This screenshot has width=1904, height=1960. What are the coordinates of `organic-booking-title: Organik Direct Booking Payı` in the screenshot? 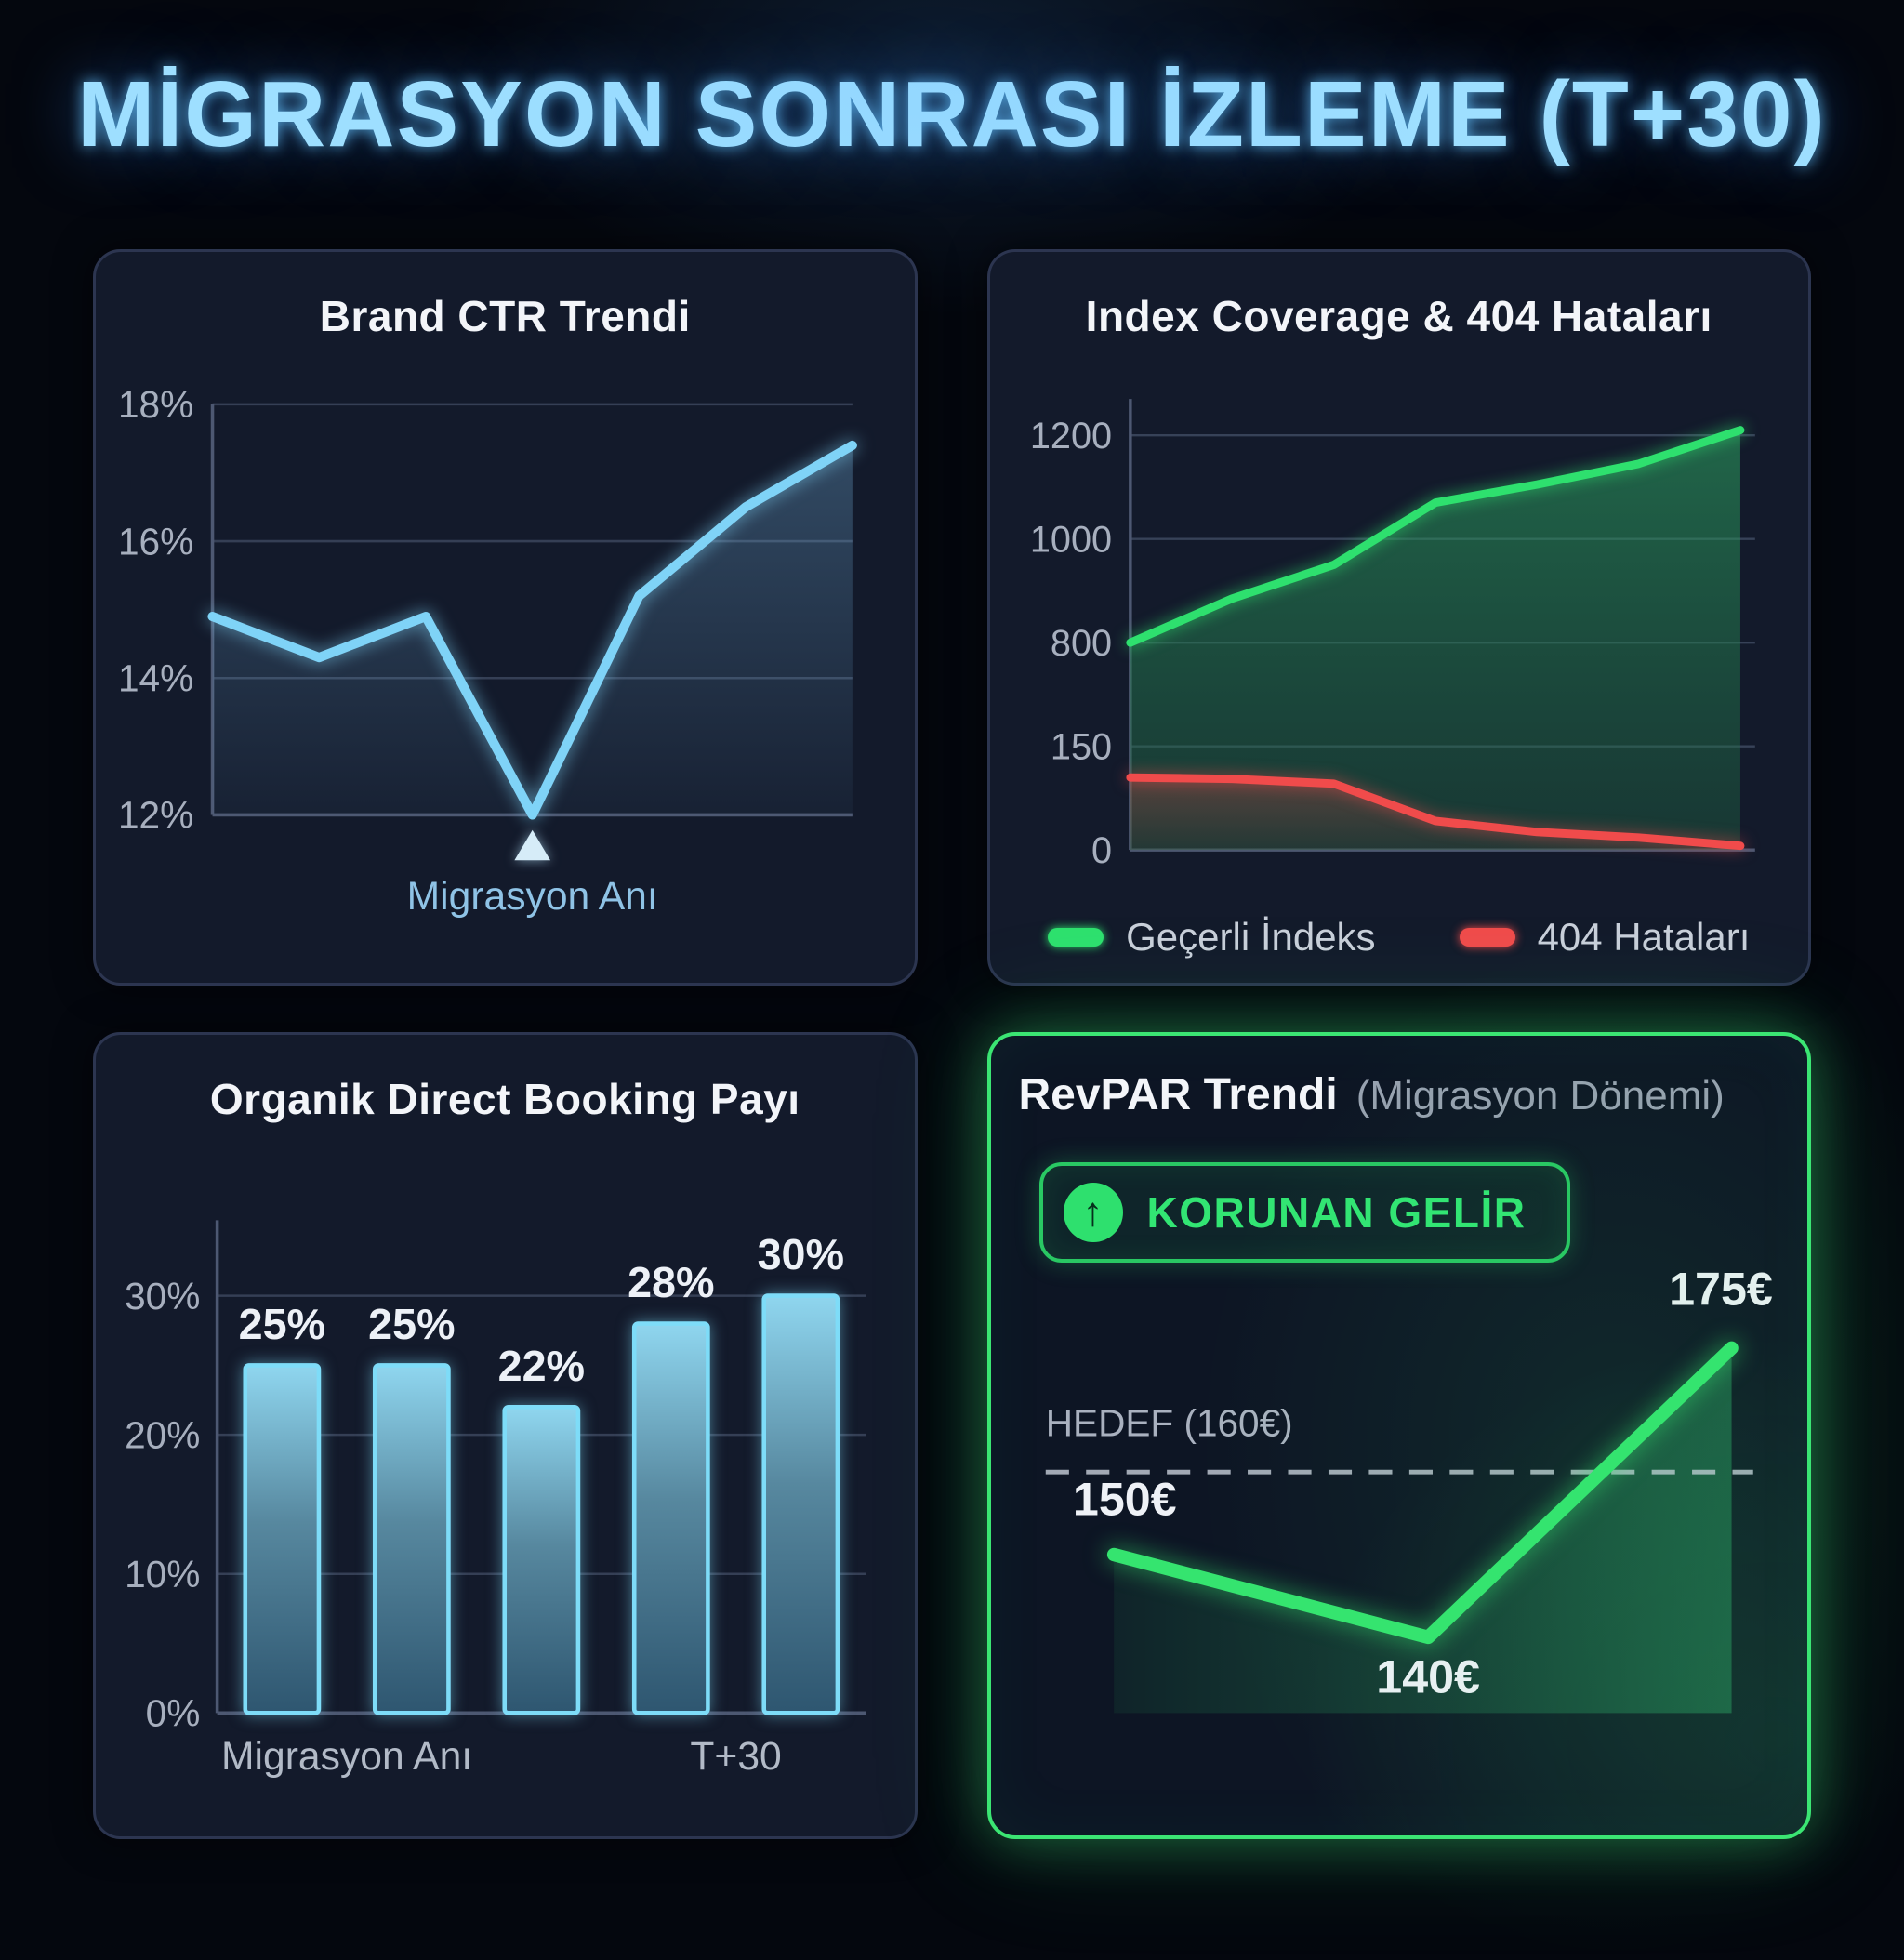 It's located at (504, 1099).